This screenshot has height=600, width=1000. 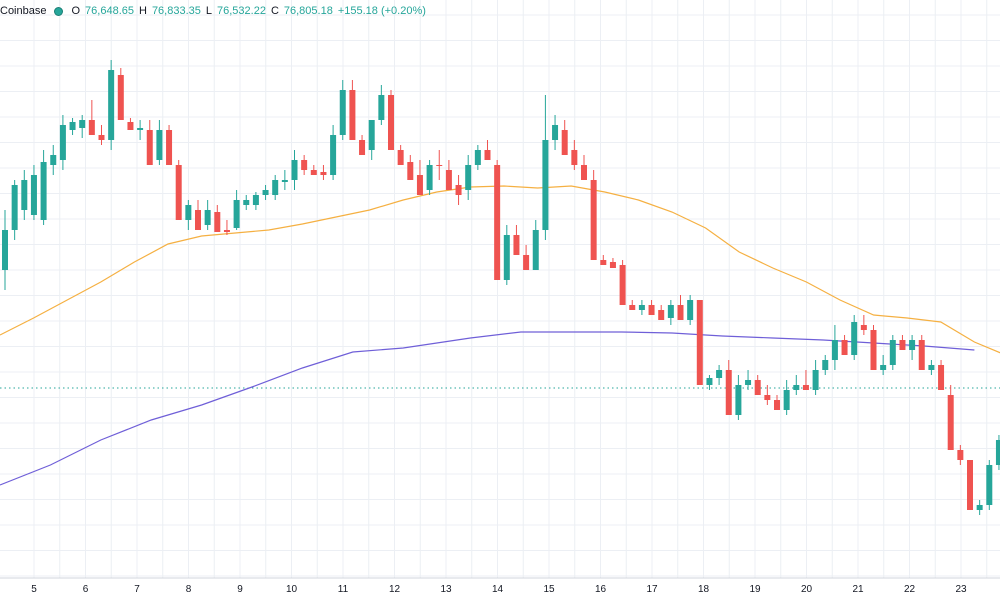 What do you see at coordinates (755, 589) in the screenshot?
I see `x-tick-label: 19` at bounding box center [755, 589].